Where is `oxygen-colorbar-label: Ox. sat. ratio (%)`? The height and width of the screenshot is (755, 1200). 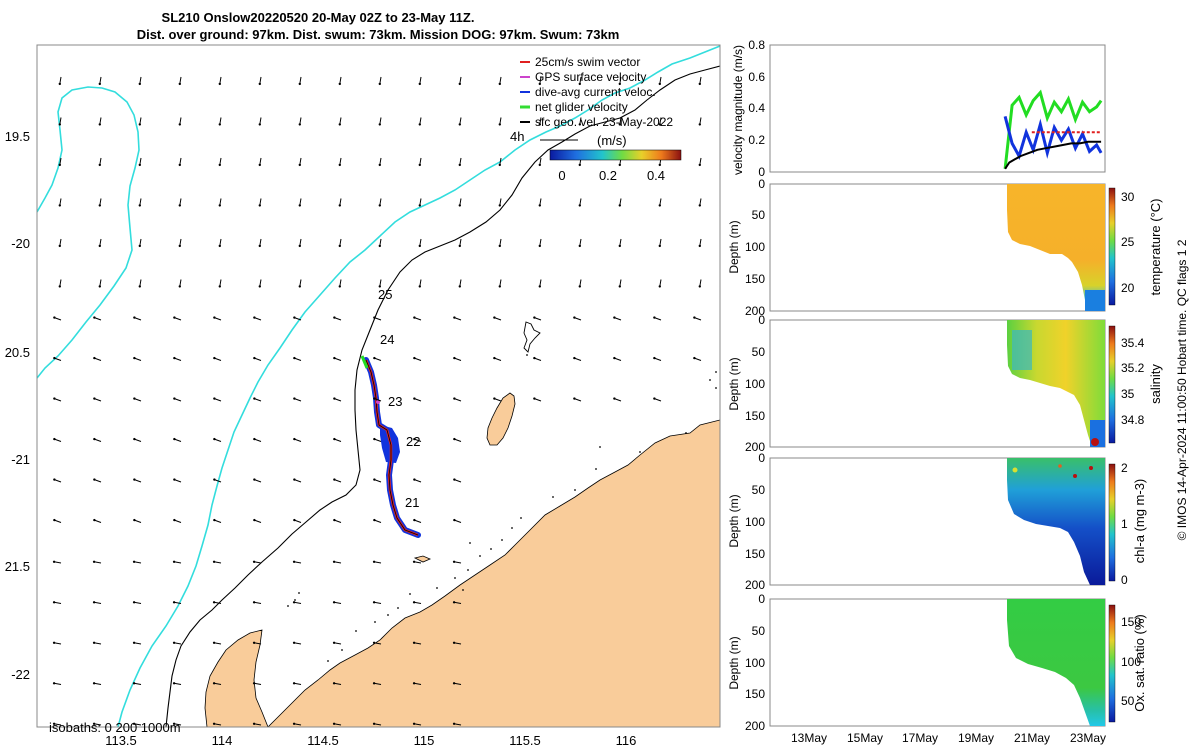
oxygen-colorbar-label: Ox. sat. ratio (%) is located at coordinates (1139, 663).